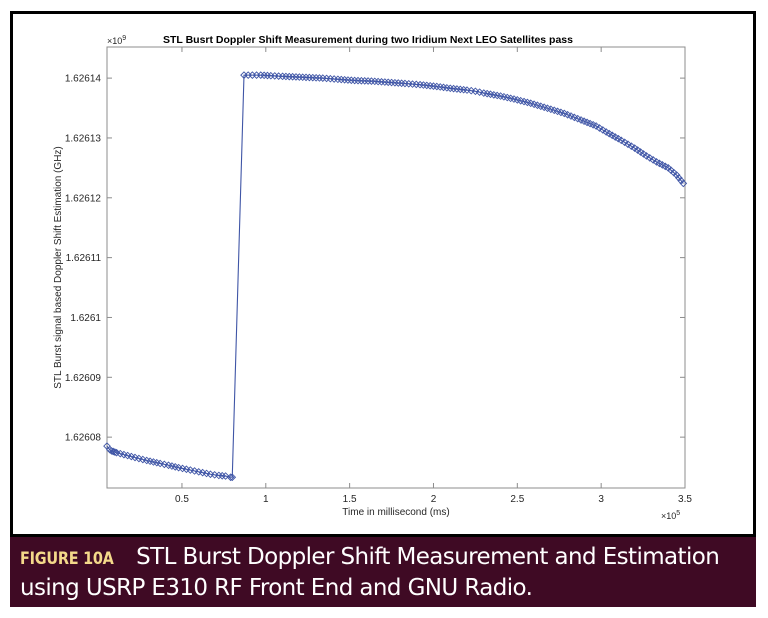 The height and width of the screenshot is (618, 768). Describe the element at coordinates (85, 318) in the screenshot. I see `y-tick-label: 1.6261` at that location.